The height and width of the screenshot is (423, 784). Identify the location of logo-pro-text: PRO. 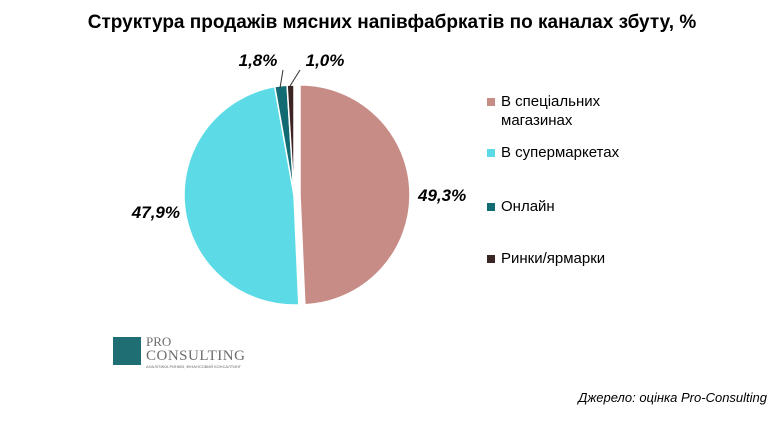
(159, 341).